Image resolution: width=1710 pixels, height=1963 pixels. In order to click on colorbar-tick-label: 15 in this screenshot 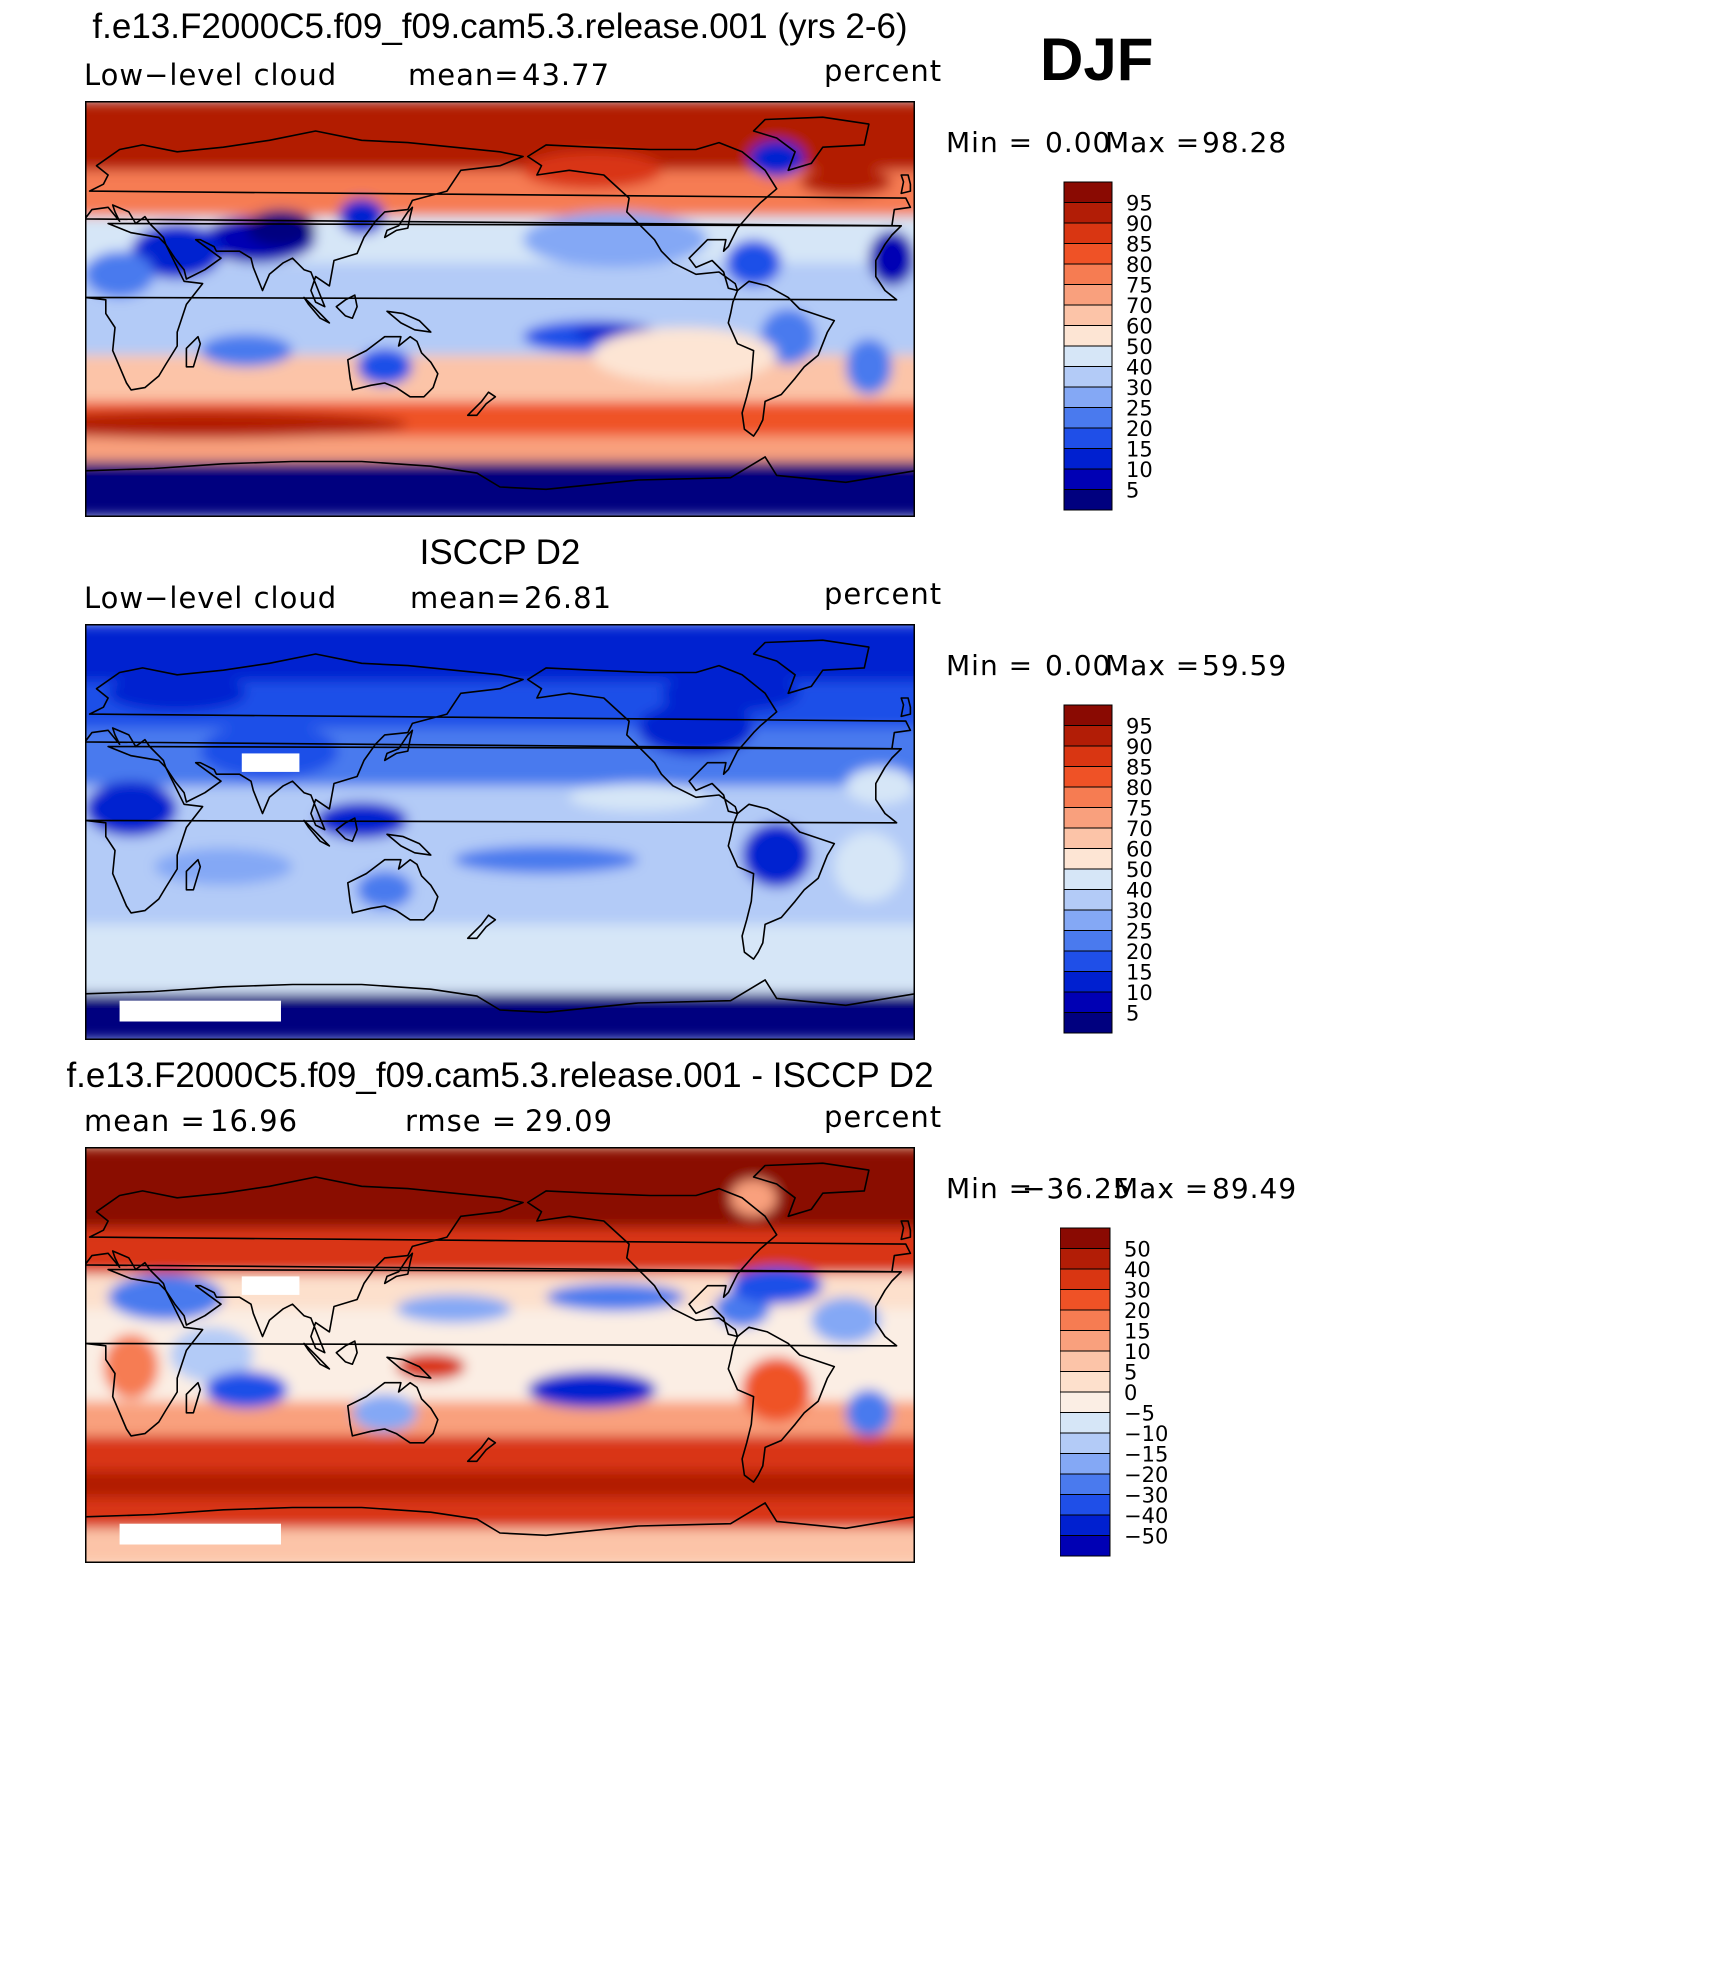, I will do `click(1137, 1332)`.